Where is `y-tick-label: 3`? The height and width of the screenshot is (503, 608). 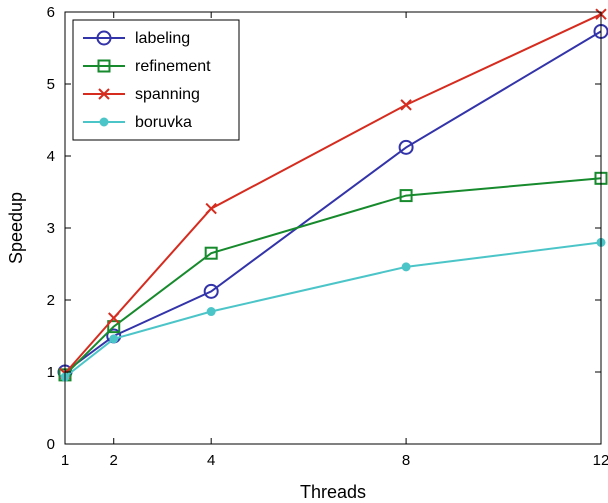
y-tick-label: 3 is located at coordinates (51, 228).